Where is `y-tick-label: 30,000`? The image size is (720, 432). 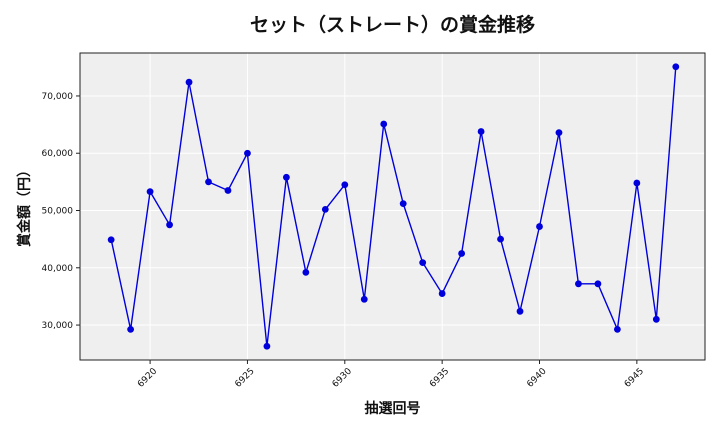
y-tick-label: 30,000 is located at coordinates (58, 326).